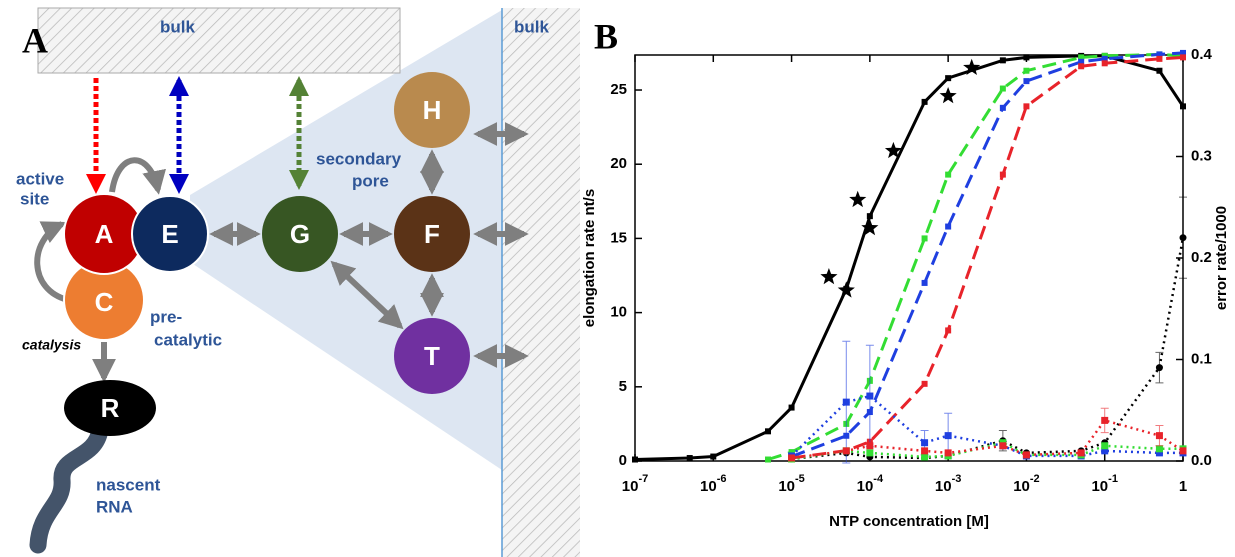 The image size is (1235, 557). Describe the element at coordinates (432, 234) in the screenshot. I see `node-f` at that location.